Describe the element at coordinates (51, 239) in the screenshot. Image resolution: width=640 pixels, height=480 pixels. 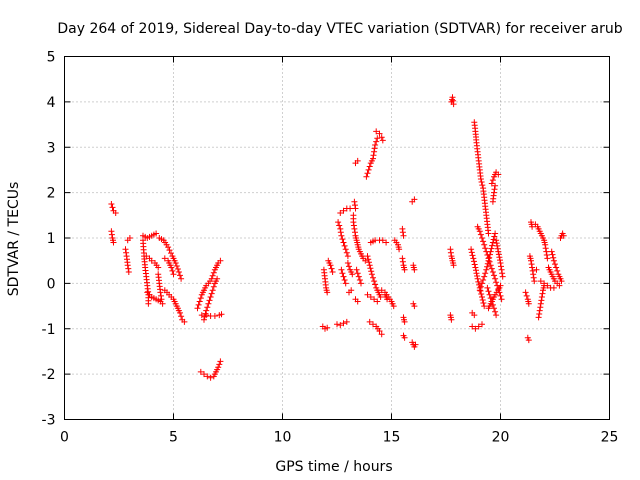
I see `y-tick-label: 1` at that location.